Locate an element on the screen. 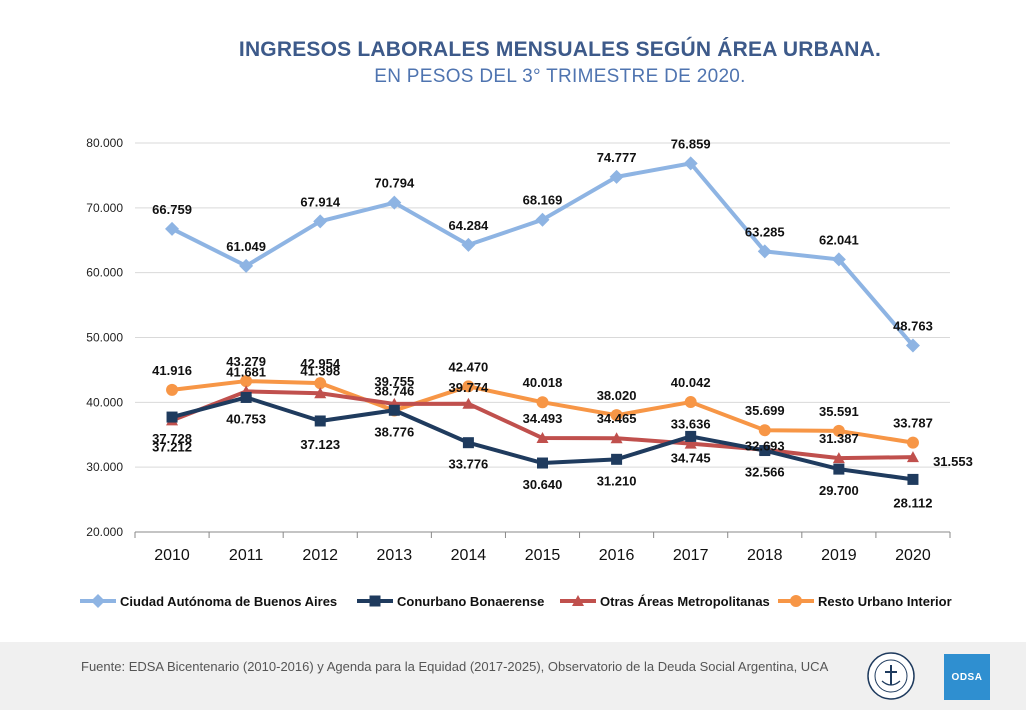 This screenshot has width=1026, height=710. data-label: 48.763 is located at coordinates (913, 326).